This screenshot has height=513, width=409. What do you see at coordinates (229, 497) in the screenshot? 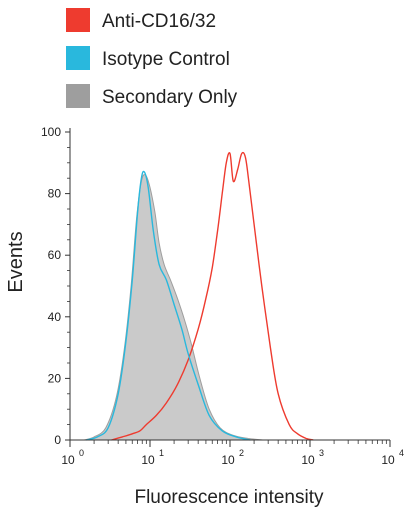
I see `x-axis-label: Fluorescence intensity` at bounding box center [229, 497].